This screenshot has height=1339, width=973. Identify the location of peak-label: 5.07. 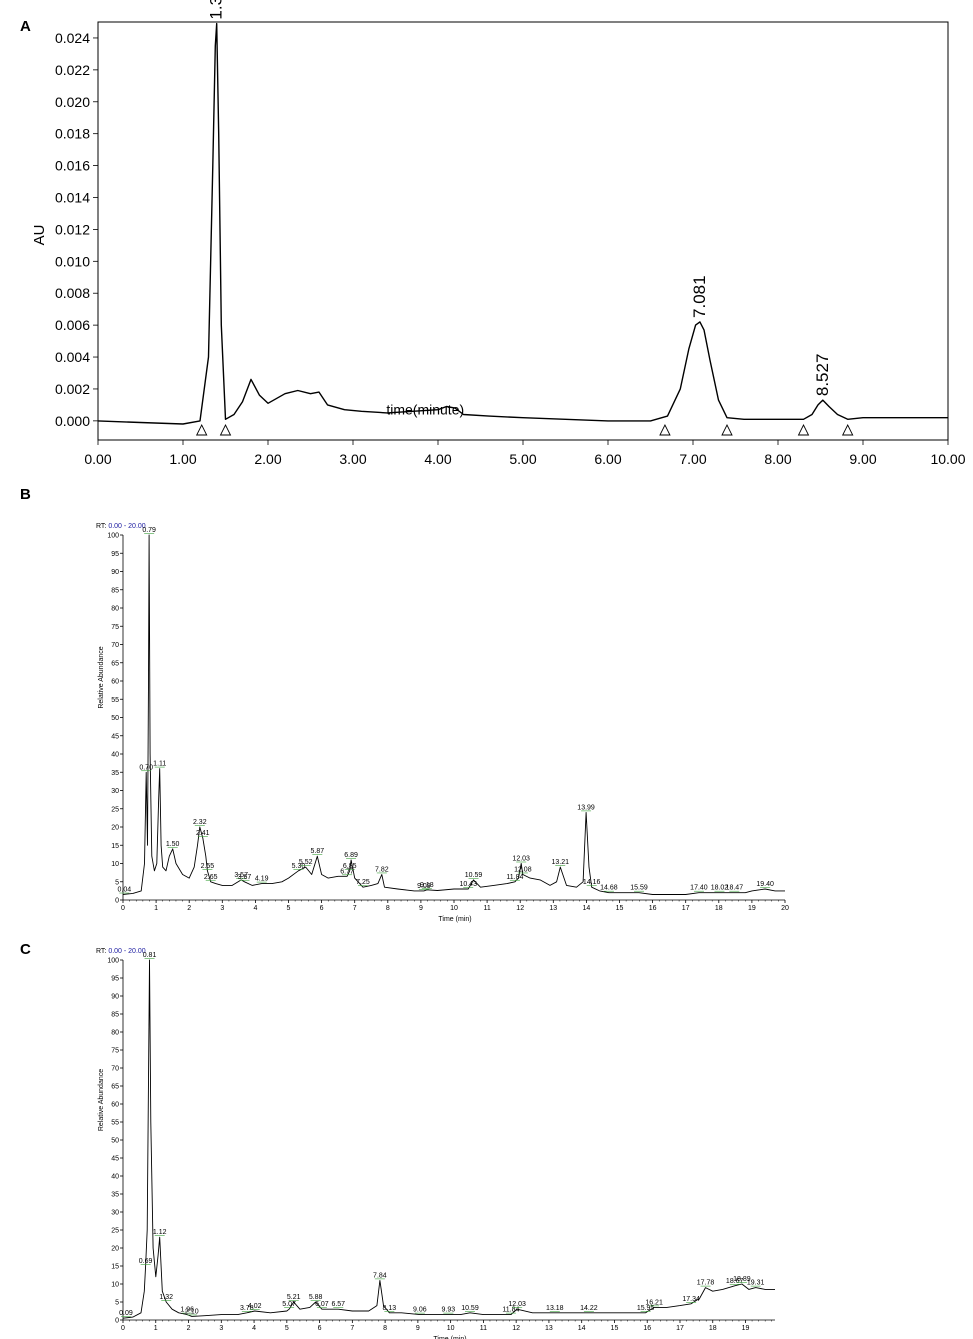
(289, 1304).